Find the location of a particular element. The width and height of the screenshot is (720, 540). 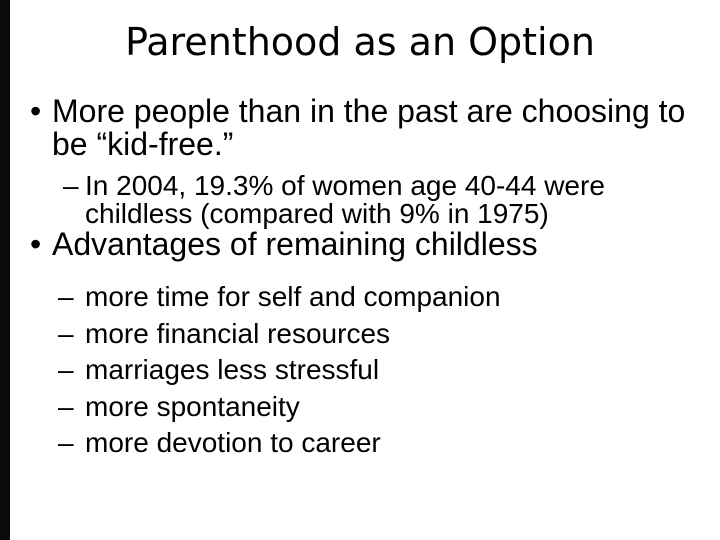

list-item: – more devotion to career is located at coordinates (279, 443).